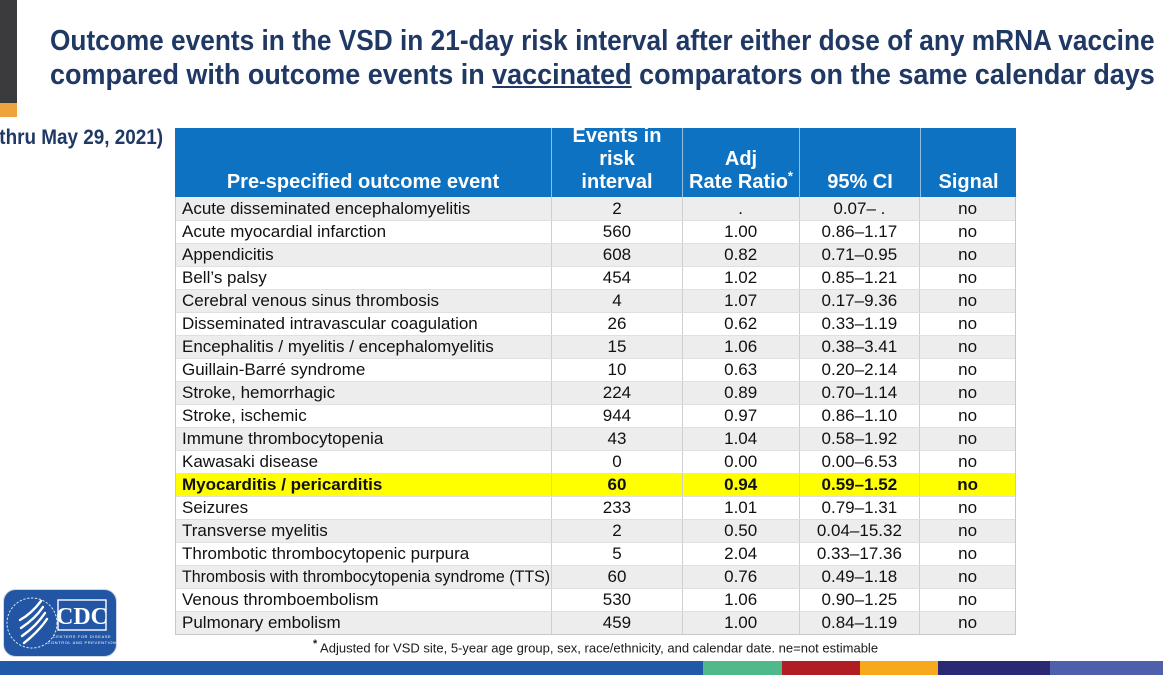 This screenshot has width=1163, height=675. I want to click on table-row: Appendicitis 608 0.82 0.71–0.95 no, so click(595, 254).